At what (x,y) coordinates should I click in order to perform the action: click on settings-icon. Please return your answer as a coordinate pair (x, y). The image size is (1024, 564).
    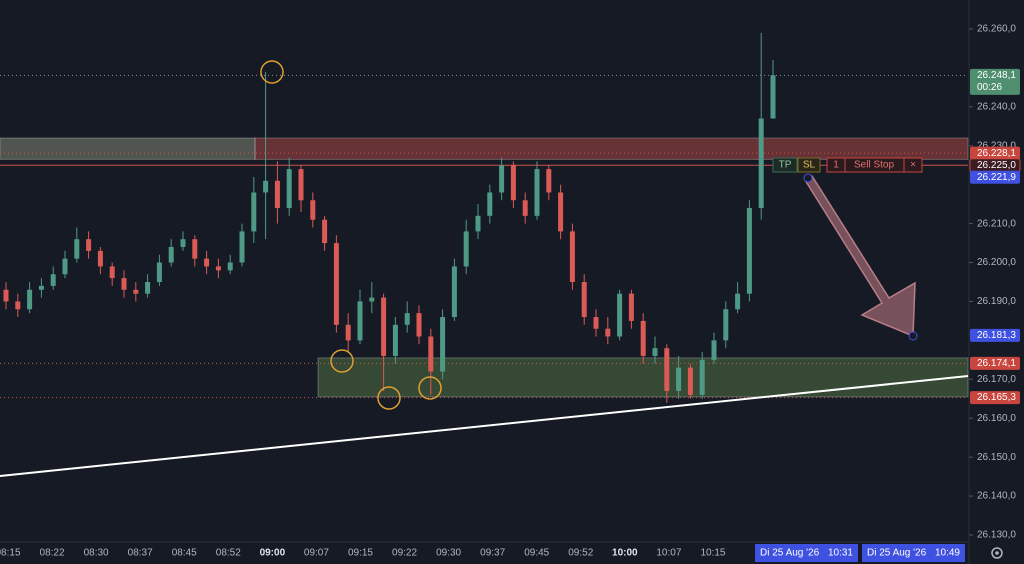
    Looking at the image, I should click on (997, 553).